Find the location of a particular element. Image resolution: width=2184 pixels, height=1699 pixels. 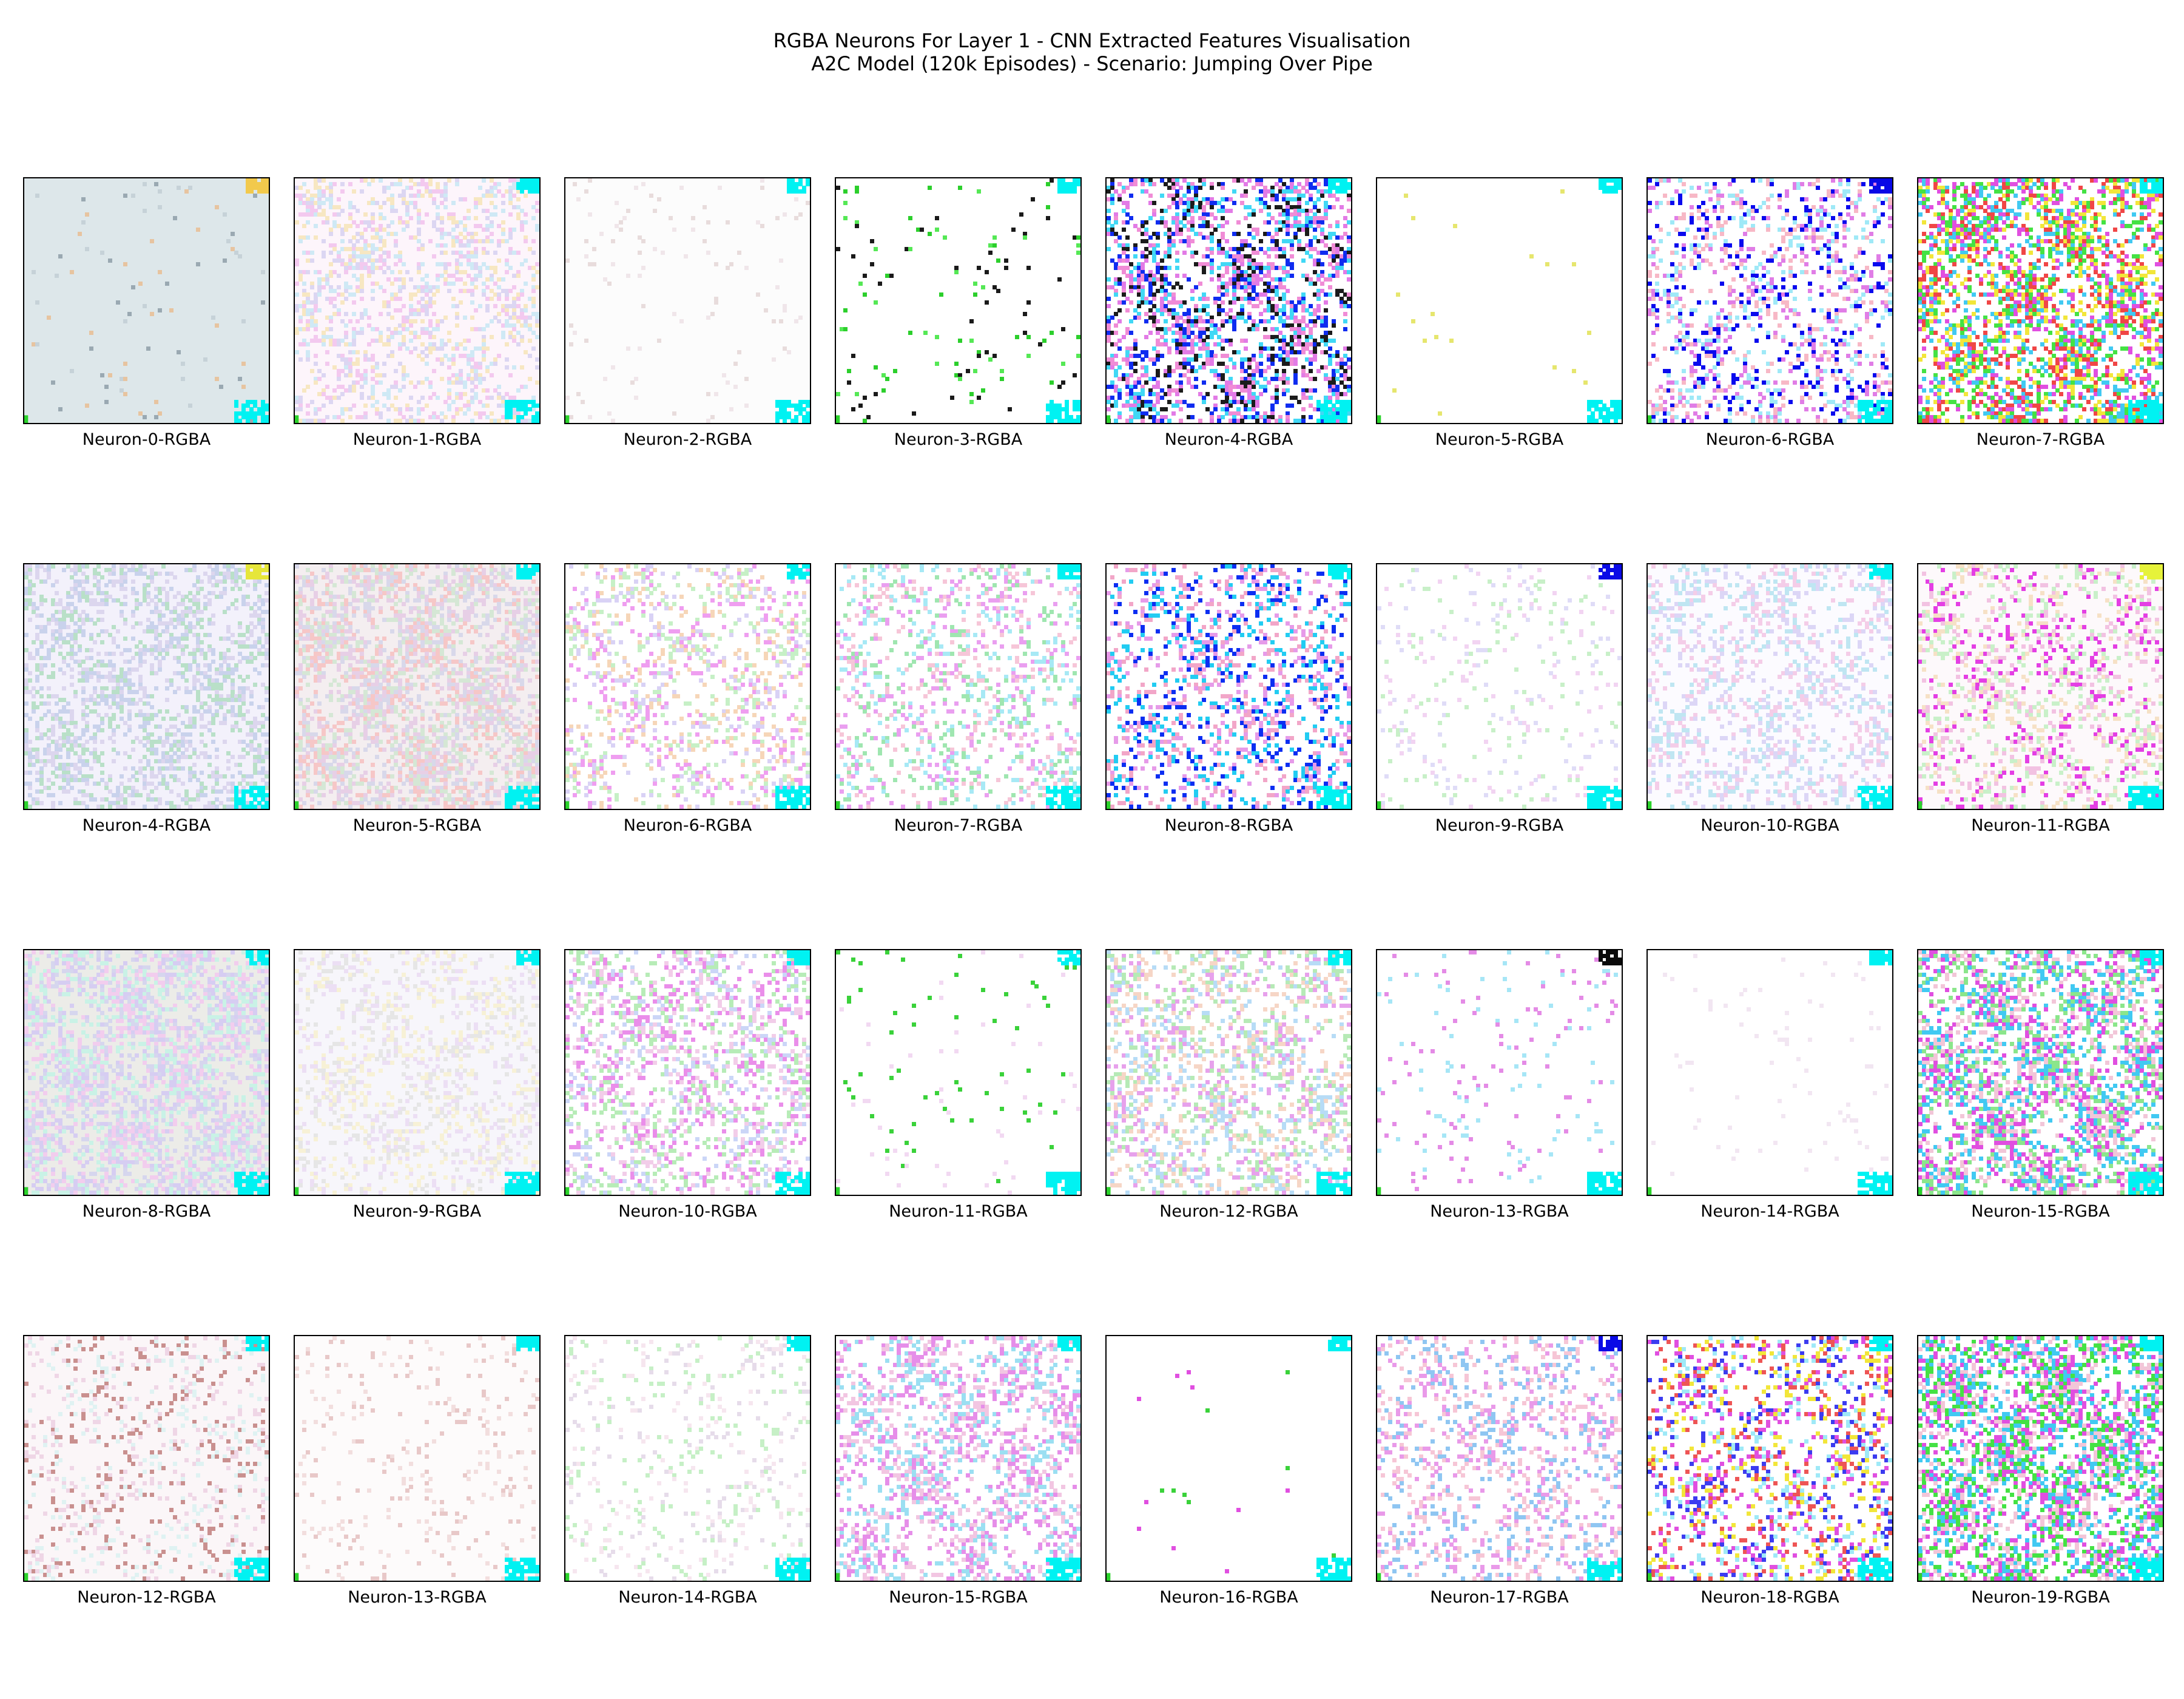

neuron-label: Neuron-0-RGBA is located at coordinates (146, 439).